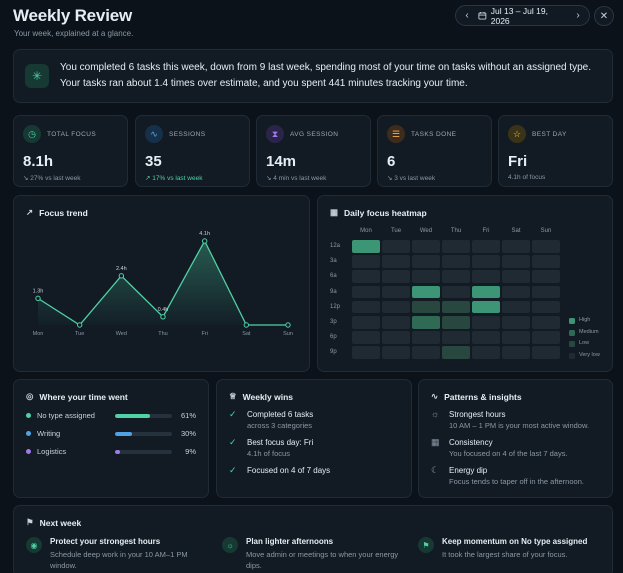  Describe the element at coordinates (477, 414) in the screenshot. I see `insight-title: Strongest hours` at that location.